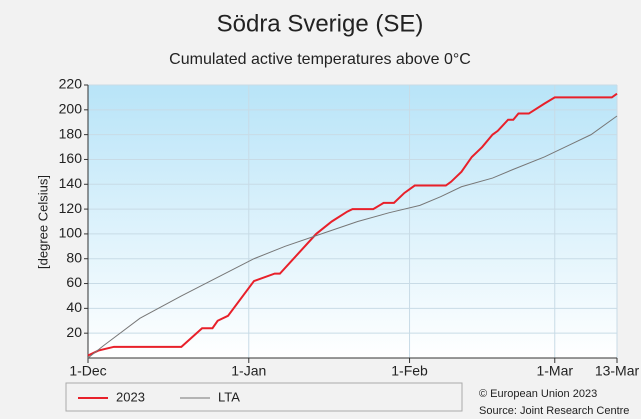 The height and width of the screenshot is (419, 641). What do you see at coordinates (74, 257) in the screenshot?
I see `y-tick-label: 80` at bounding box center [74, 257].